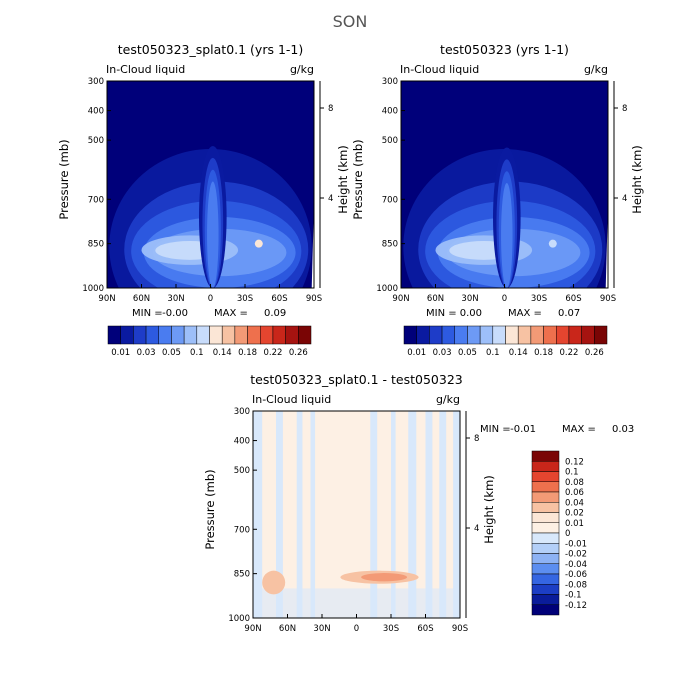 Image resolution: width=700 pixels, height=700 pixels. What do you see at coordinates (623, 429) in the screenshot?
I see `max-value: 0.03` at bounding box center [623, 429].